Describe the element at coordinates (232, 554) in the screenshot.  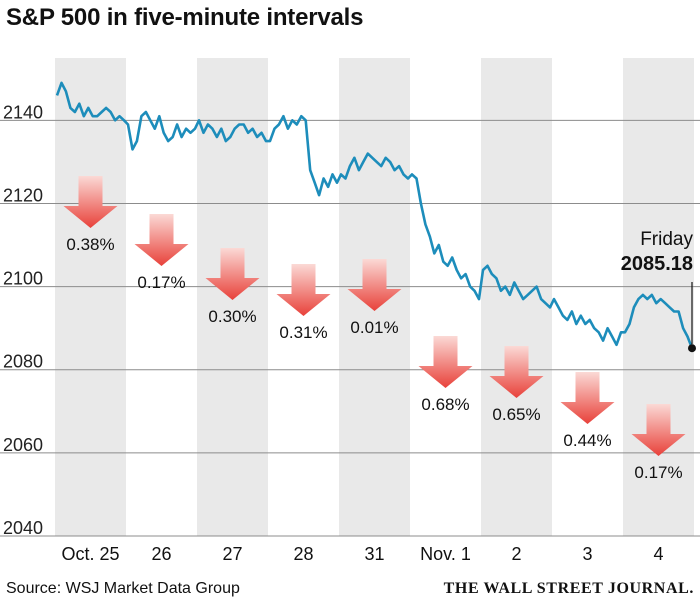
I see `x-tick-label: 27` at that location.